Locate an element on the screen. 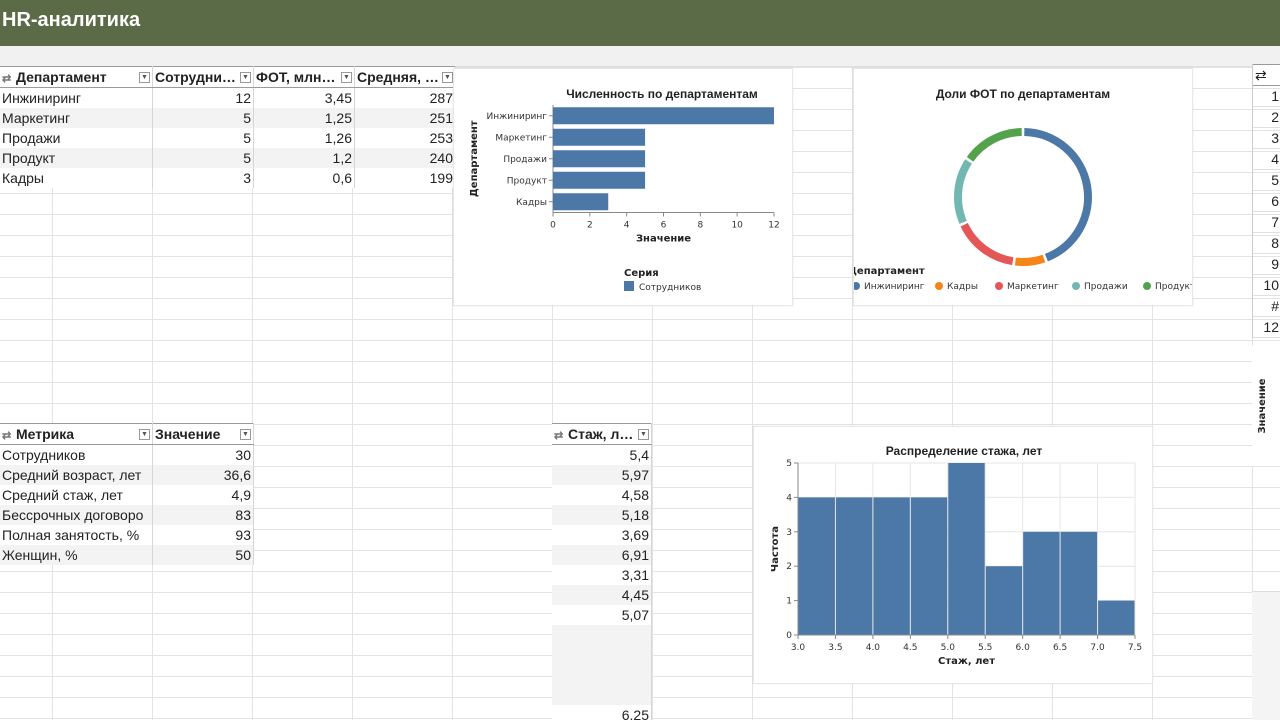 Image resolution: width=1280 pixels, height=720 pixels. table-row: Средний стаж, лет 4,9 is located at coordinates (127, 495).